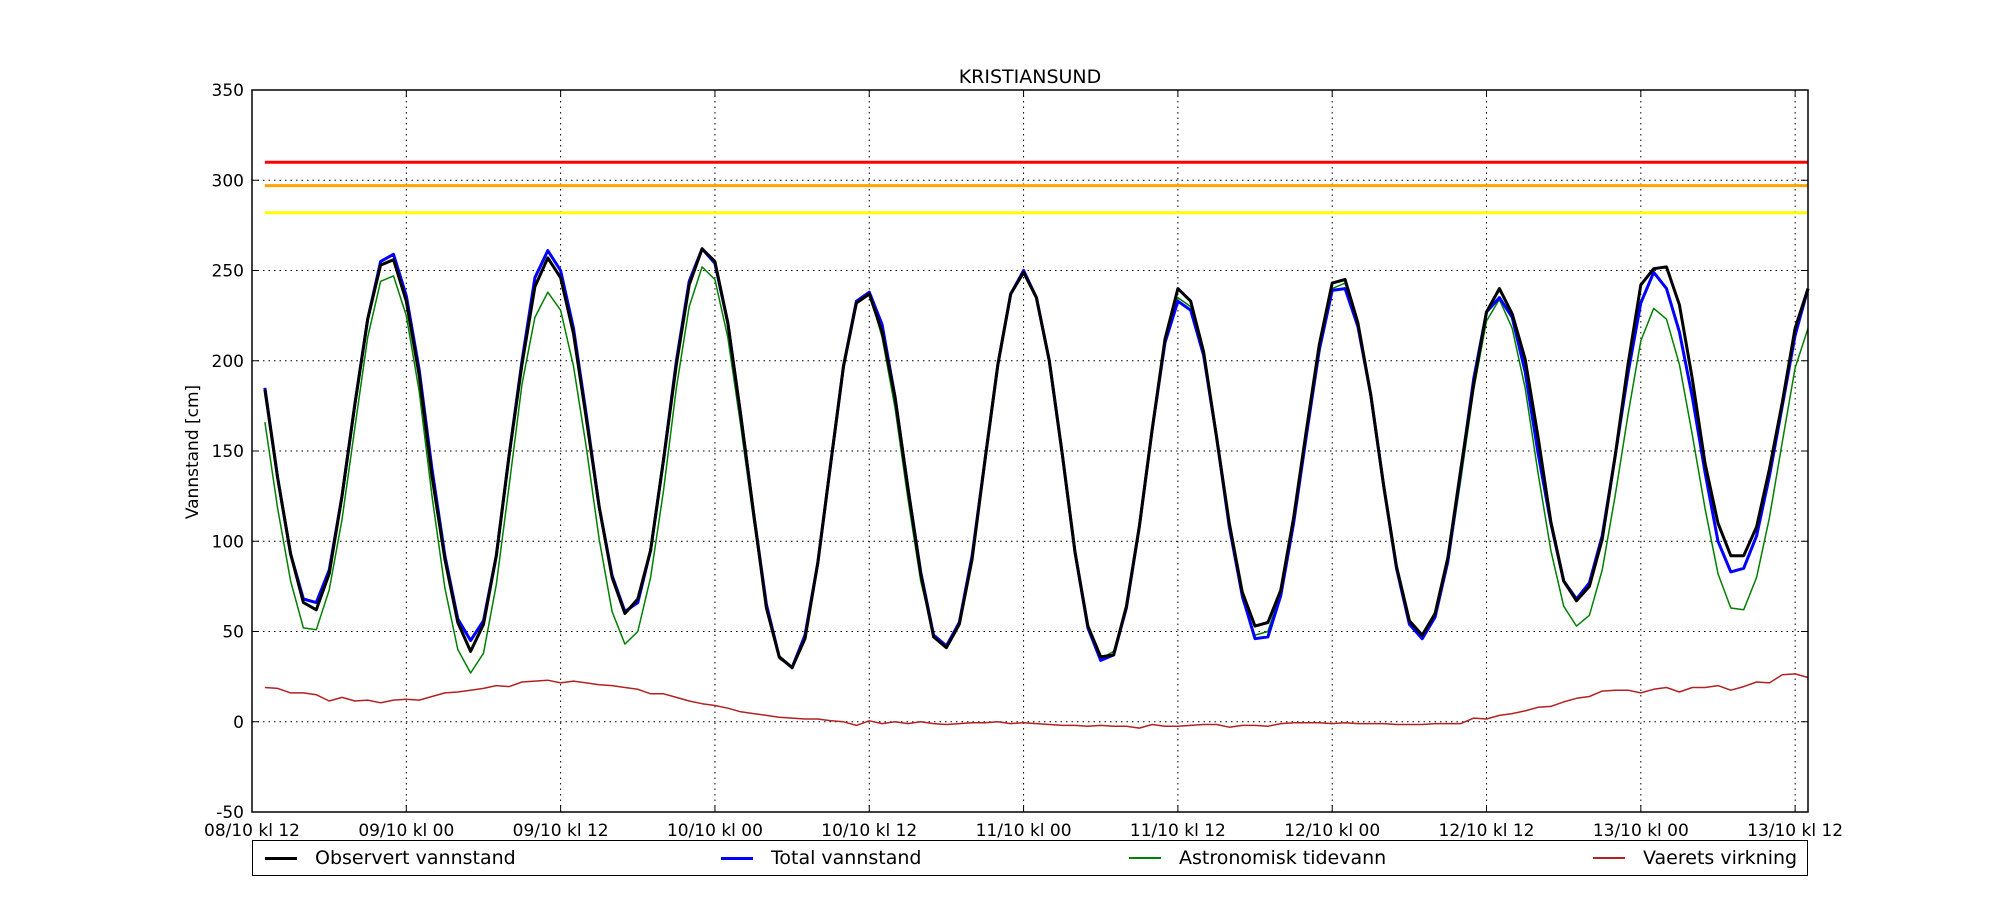  I want to click on legend-swatch-observert, so click(281, 858).